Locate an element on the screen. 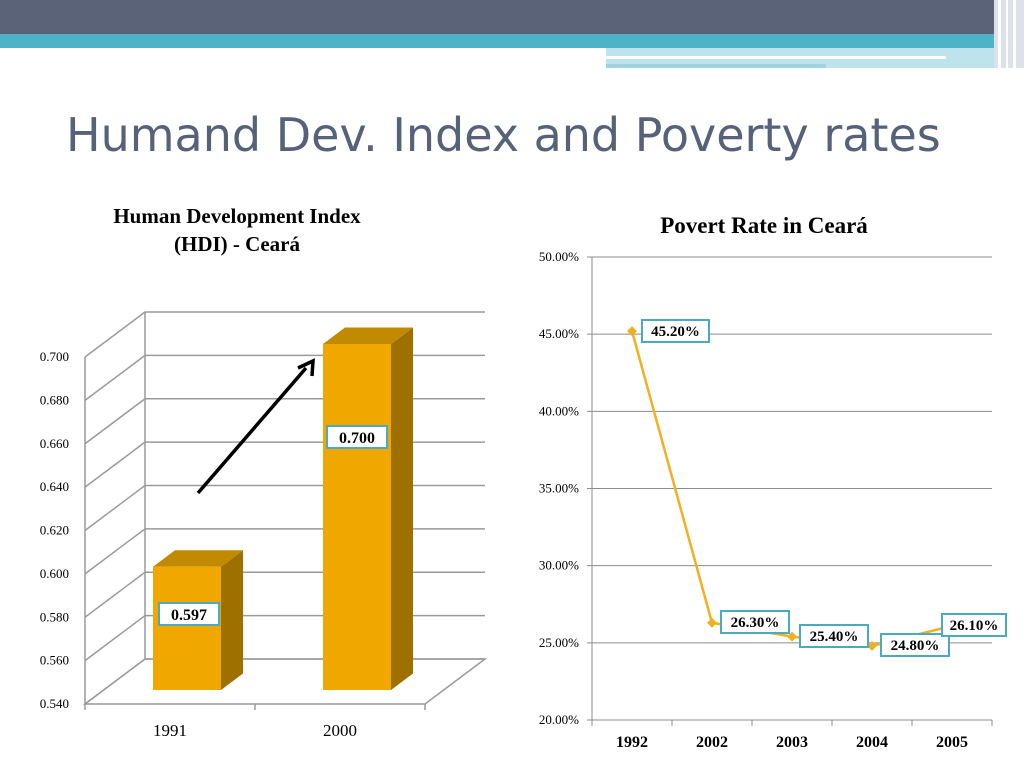 The width and height of the screenshot is (1024, 768). poverty-y-tick-label: 45.00% is located at coordinates (559, 333).